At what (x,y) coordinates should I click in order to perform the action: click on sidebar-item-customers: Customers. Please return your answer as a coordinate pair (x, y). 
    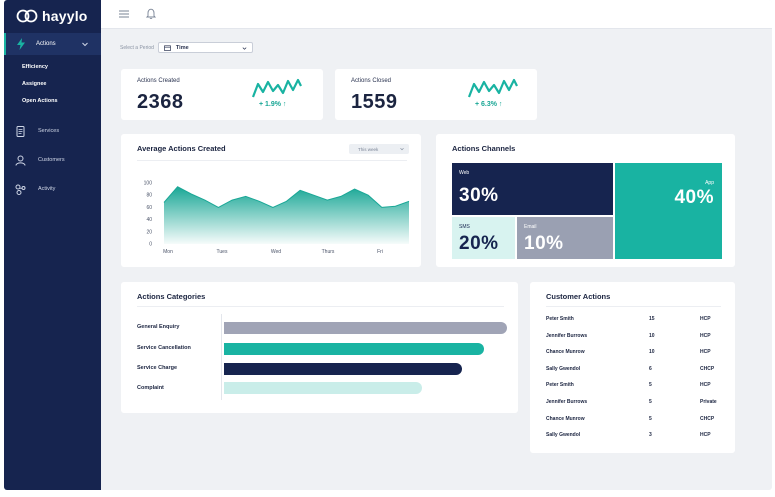
    Looking at the image, I should click on (52, 160).